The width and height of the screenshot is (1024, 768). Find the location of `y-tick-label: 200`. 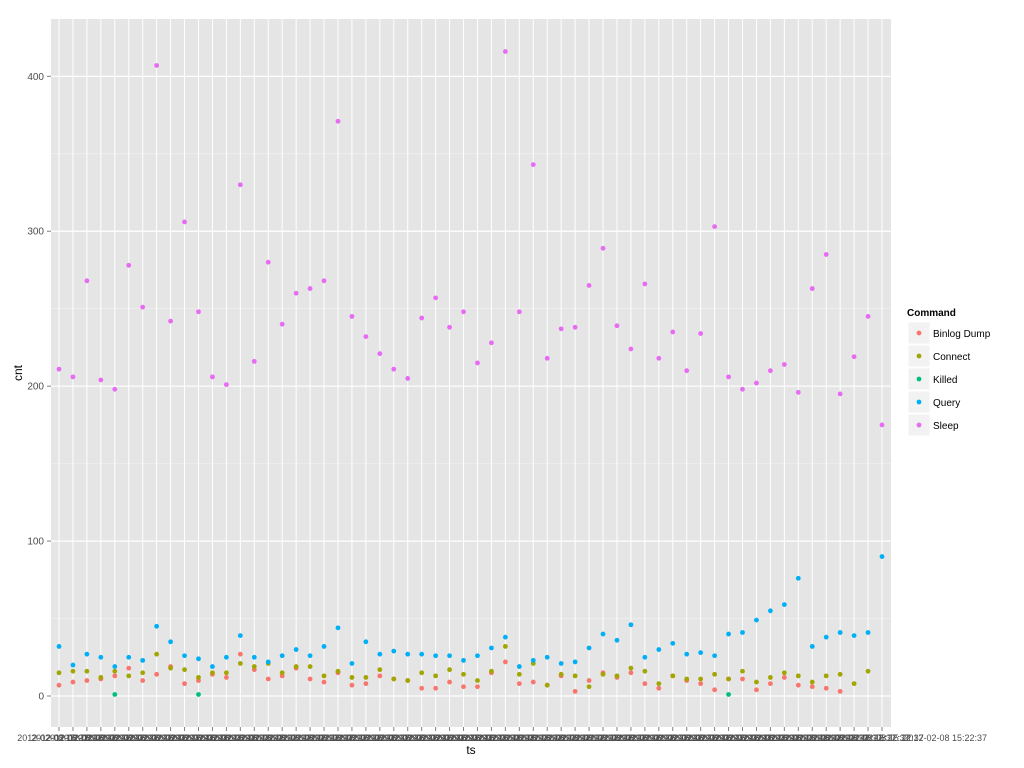

y-tick-label: 200 is located at coordinates (35, 387).